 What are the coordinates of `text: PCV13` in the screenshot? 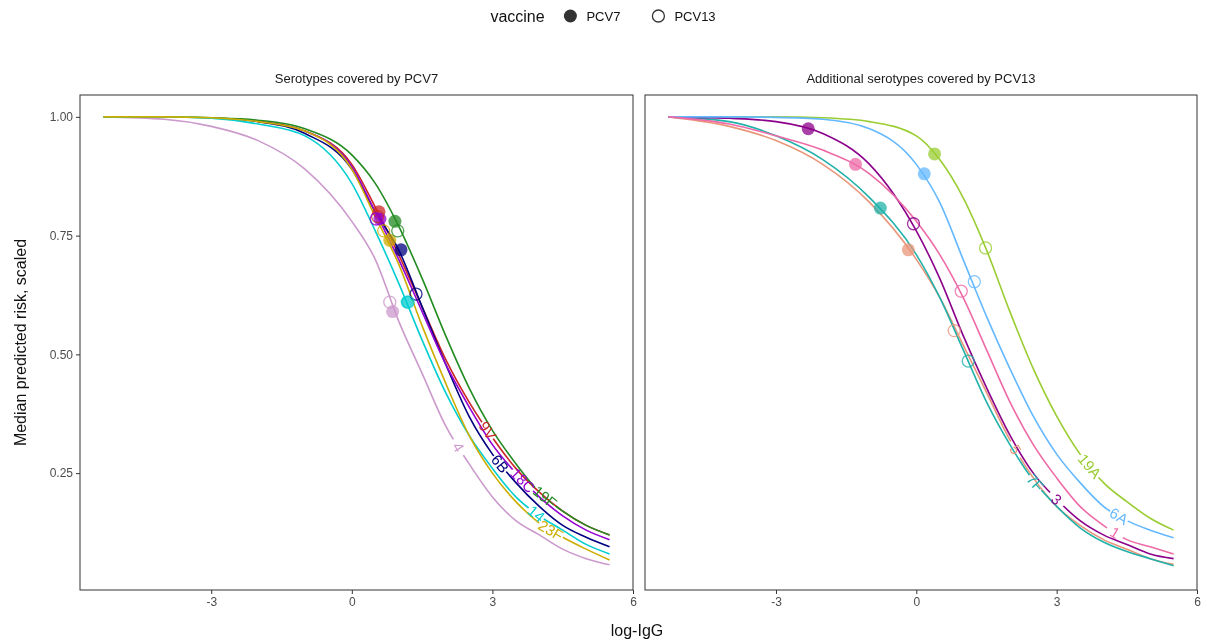 It's located at (695, 16).